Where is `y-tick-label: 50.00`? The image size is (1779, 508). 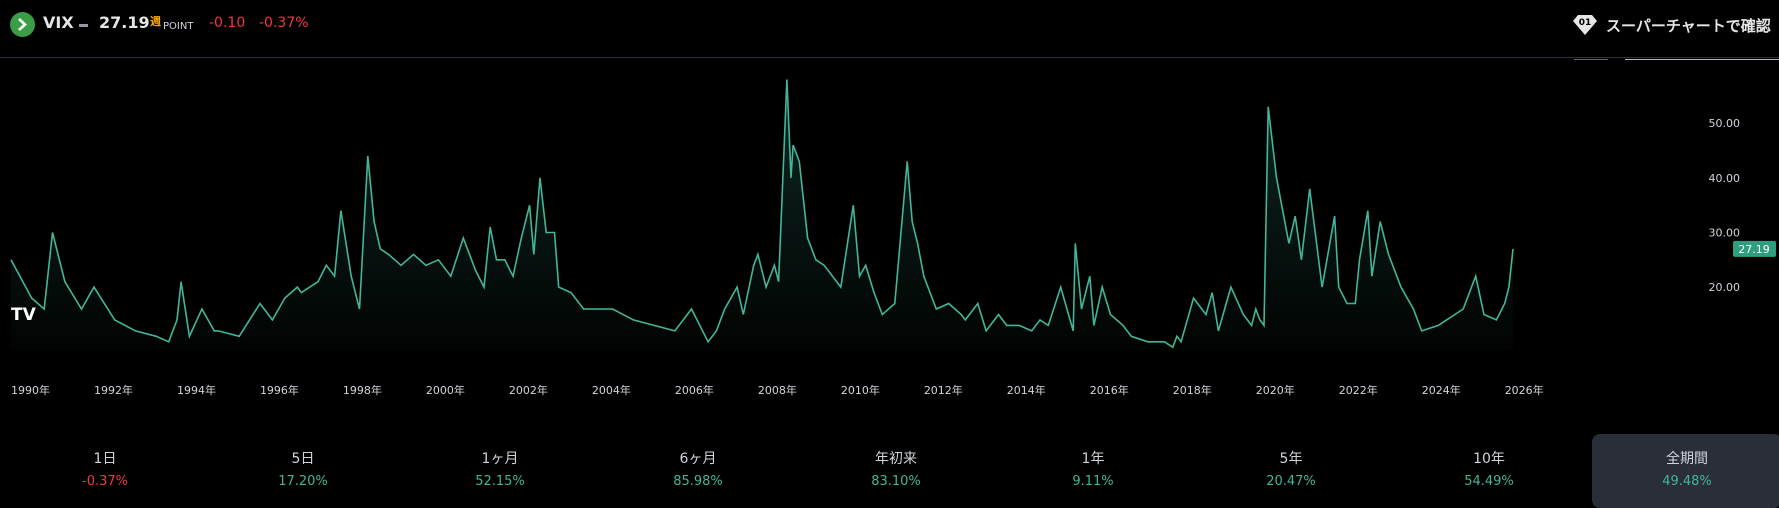
y-tick-label: 50.00 is located at coordinates (1725, 123).